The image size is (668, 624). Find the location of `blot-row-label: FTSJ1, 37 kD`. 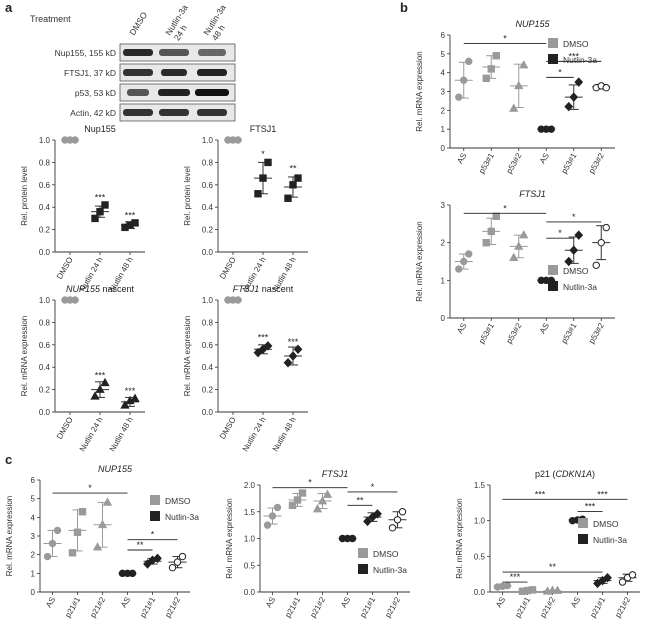

blot-row-label: FTSJ1, 37 kD is located at coordinates (90, 73).